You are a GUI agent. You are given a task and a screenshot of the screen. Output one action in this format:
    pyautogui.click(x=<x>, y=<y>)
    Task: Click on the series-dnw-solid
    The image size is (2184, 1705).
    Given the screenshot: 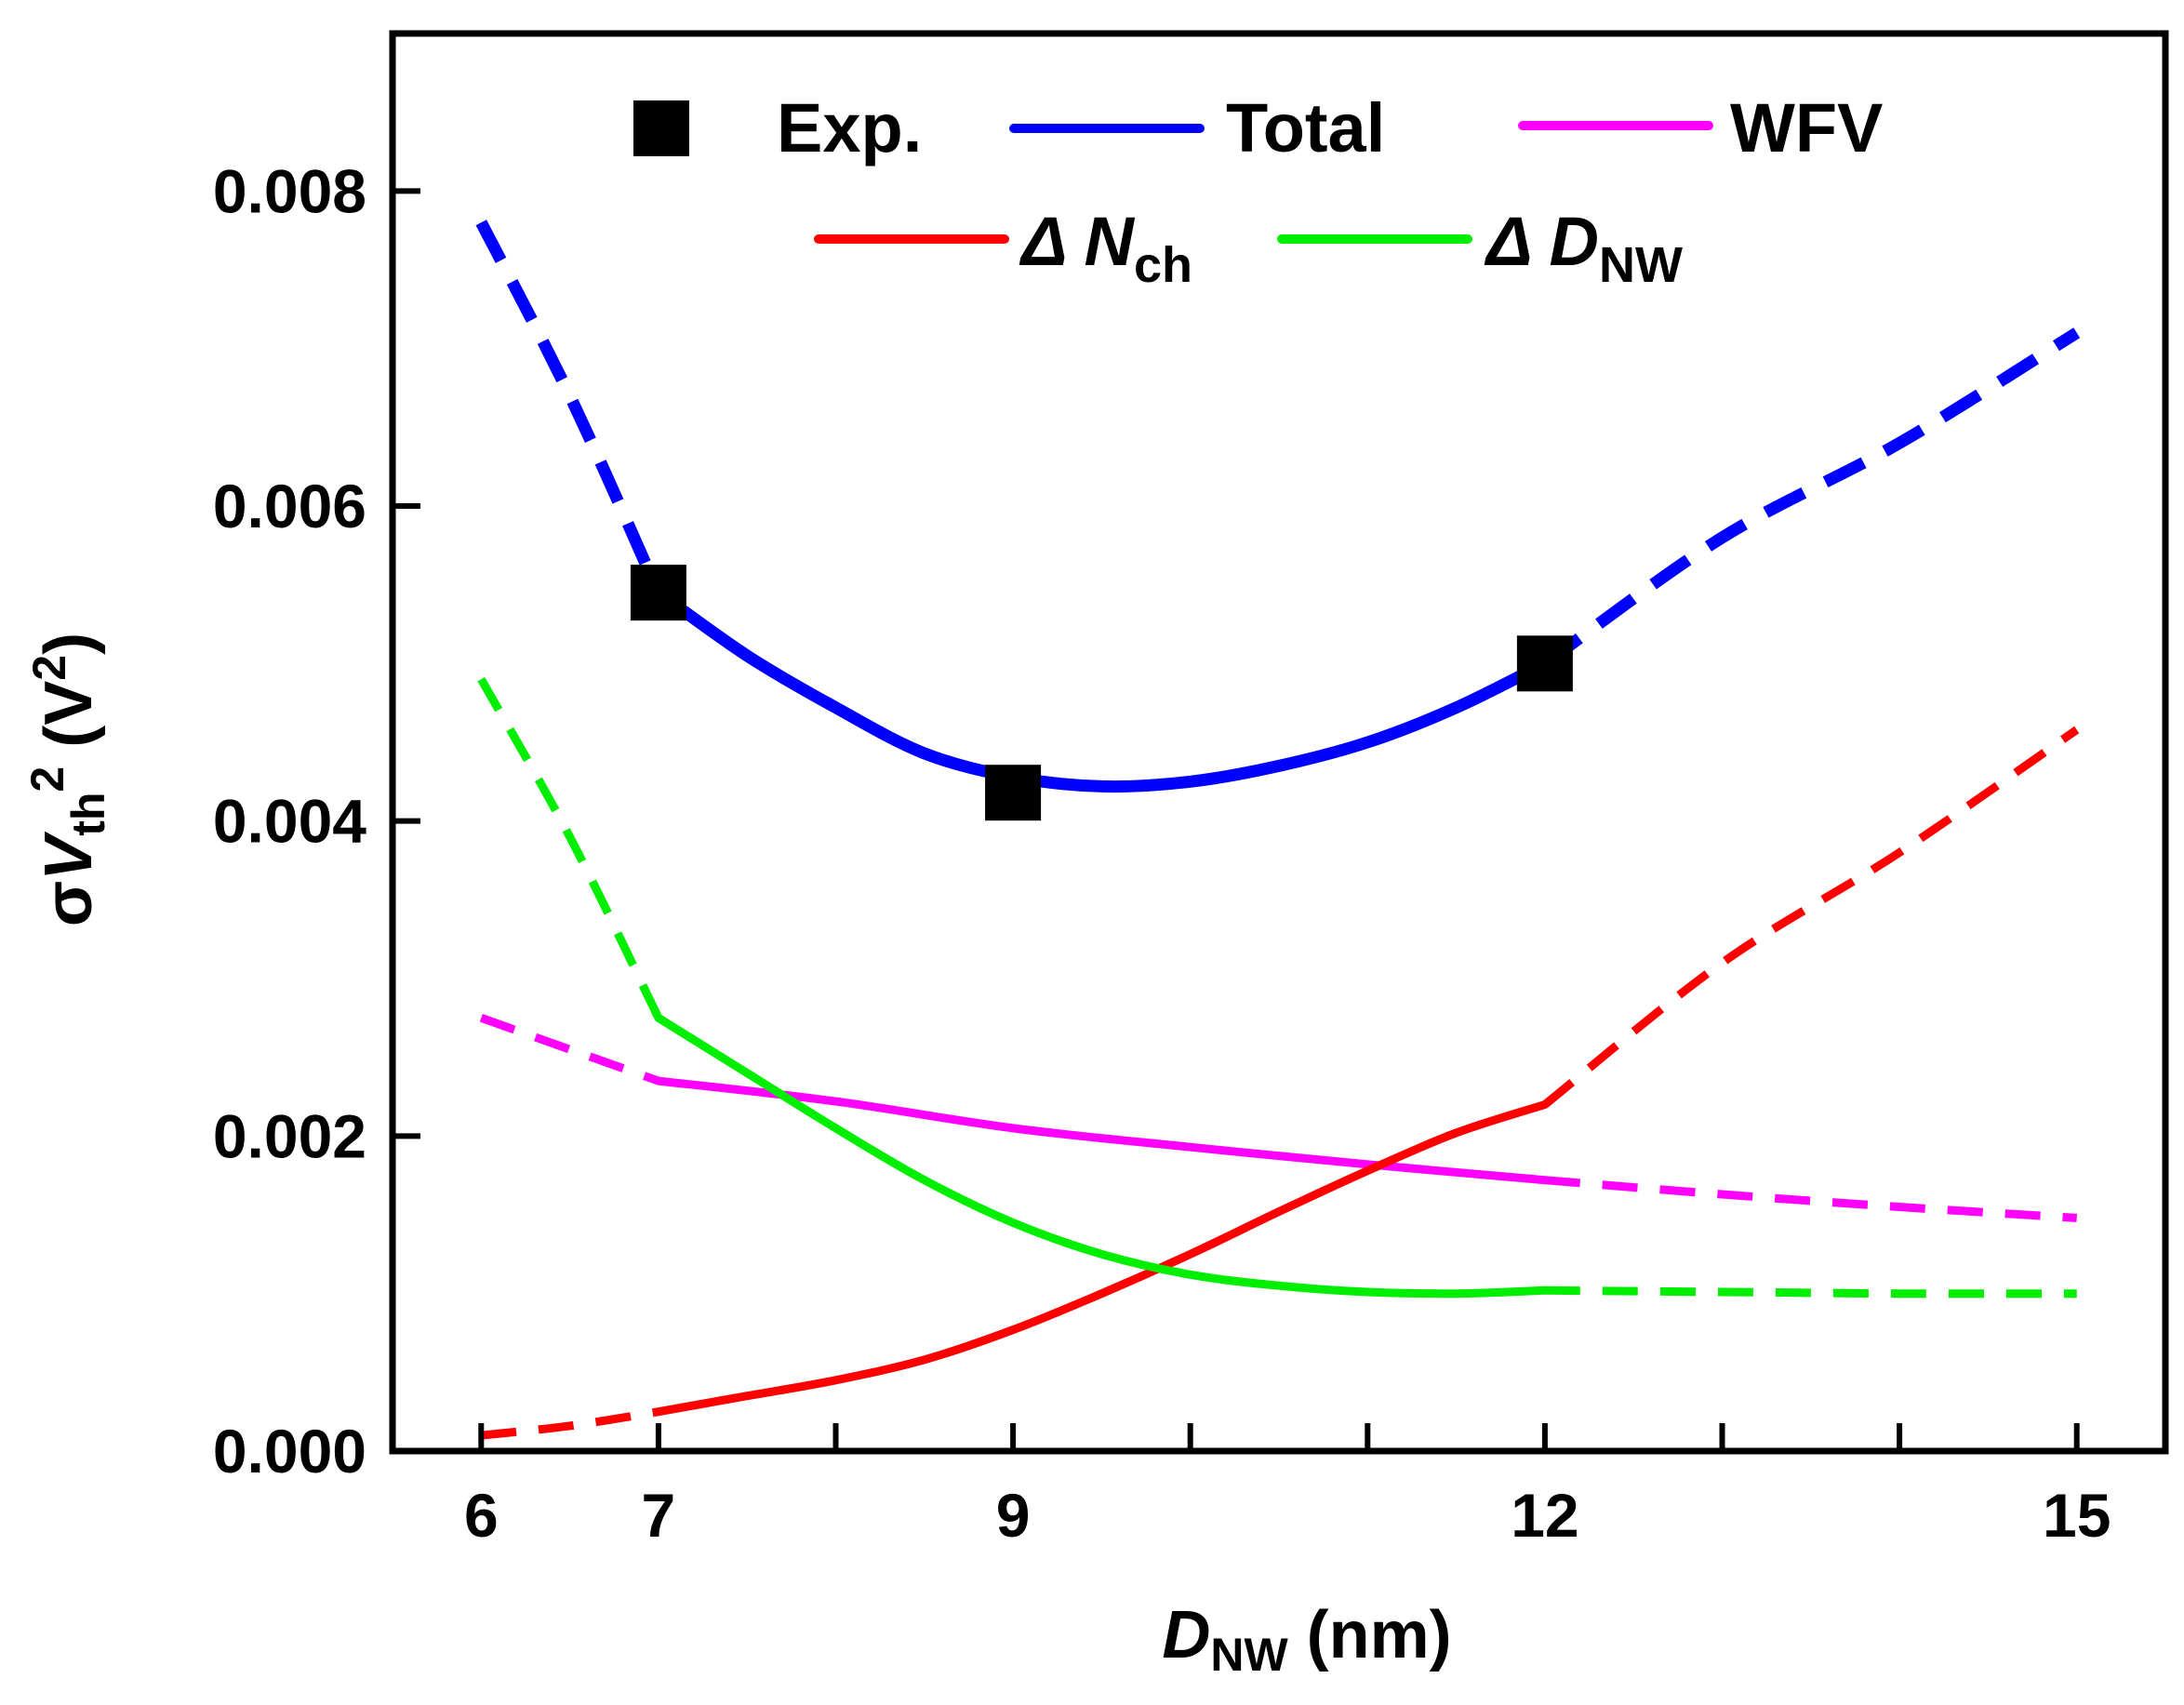 What is the action you would take?
    pyautogui.click(x=1102, y=1156)
    